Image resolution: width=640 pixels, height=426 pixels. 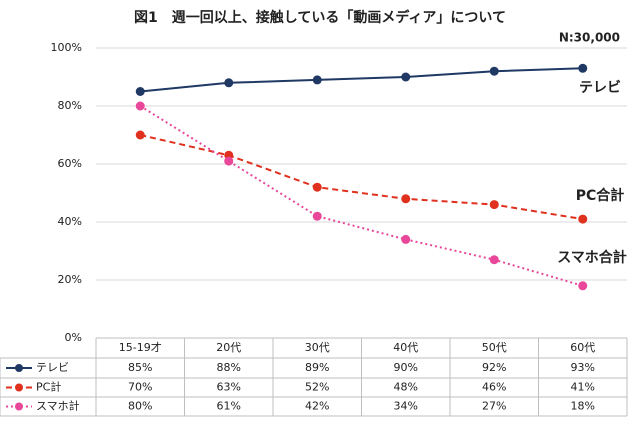 I want to click on table-value: 18%, so click(x=583, y=406).